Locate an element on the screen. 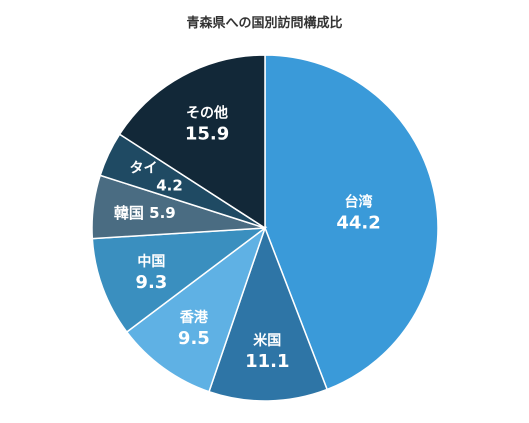 The image size is (529, 423). slice-label-value-3: 9.3 is located at coordinates (151, 282).